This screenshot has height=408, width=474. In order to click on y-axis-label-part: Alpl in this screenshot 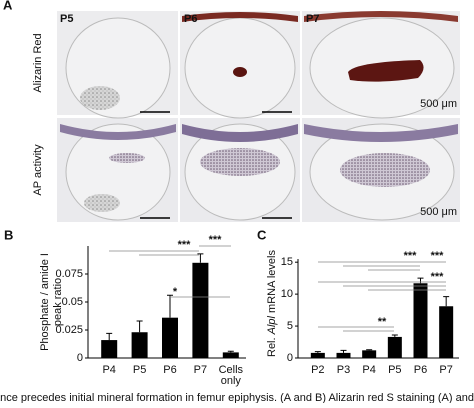, I will do `click(272, 325)`.